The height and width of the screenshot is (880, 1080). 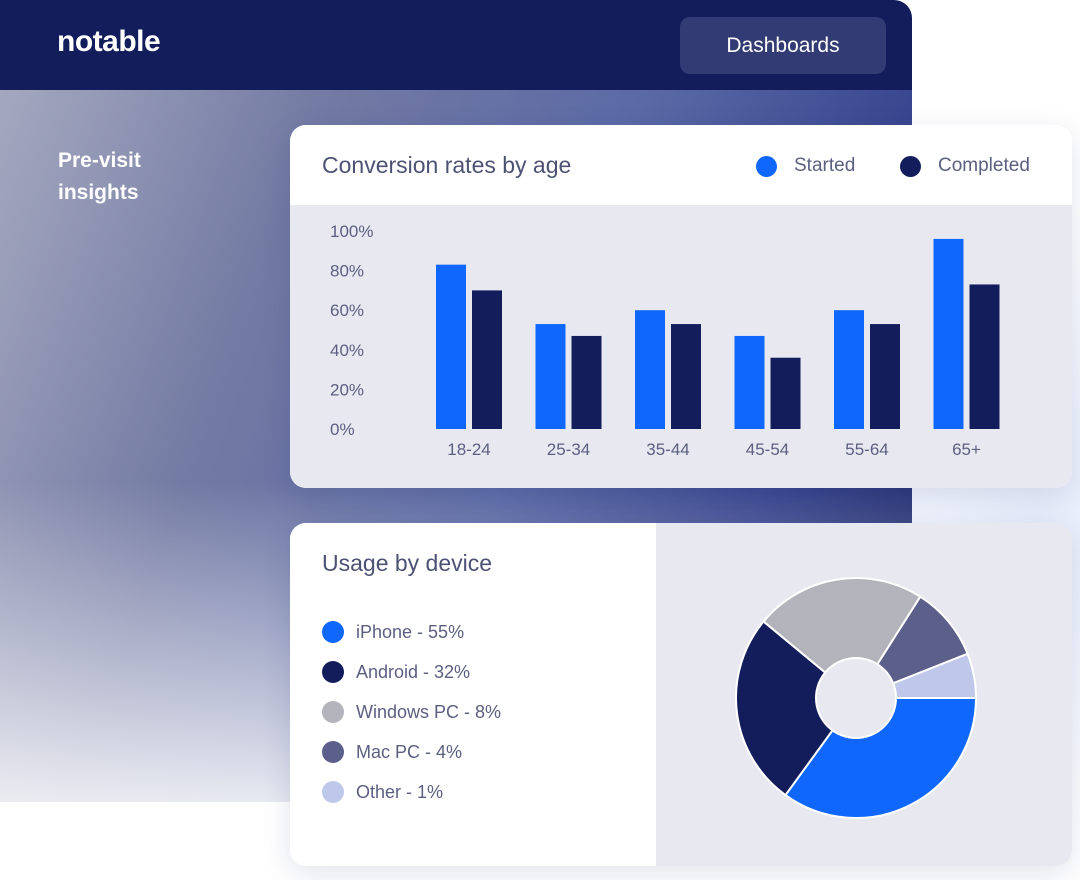 I want to click on pie-slice-windows-pc, so click(x=842, y=638).